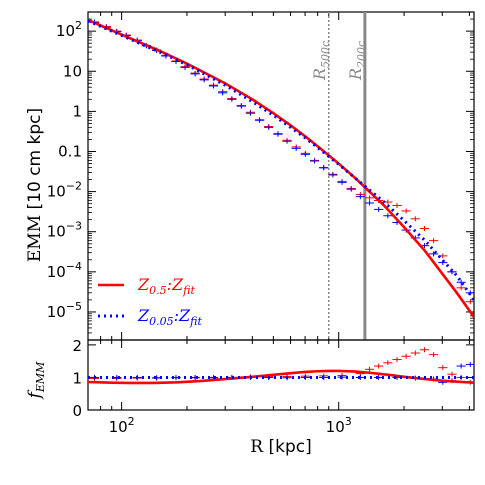  I want to click on main-y-tick-label: 10⁻⁵, so click(64, 310).